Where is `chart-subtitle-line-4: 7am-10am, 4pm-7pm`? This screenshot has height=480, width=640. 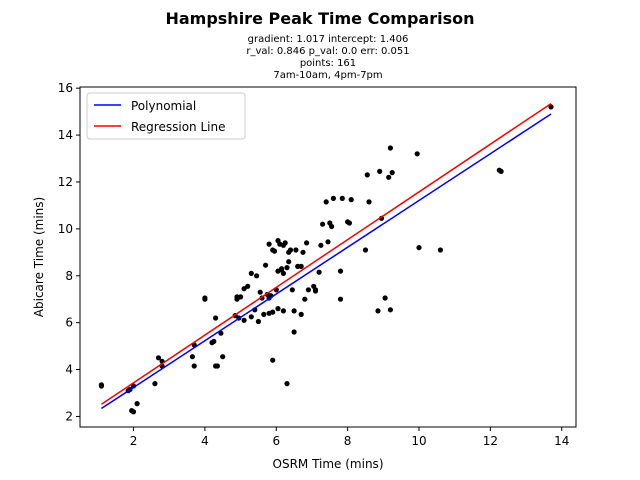 chart-subtitle-line-4: 7am-10am, 4pm-7pm is located at coordinates (327, 75).